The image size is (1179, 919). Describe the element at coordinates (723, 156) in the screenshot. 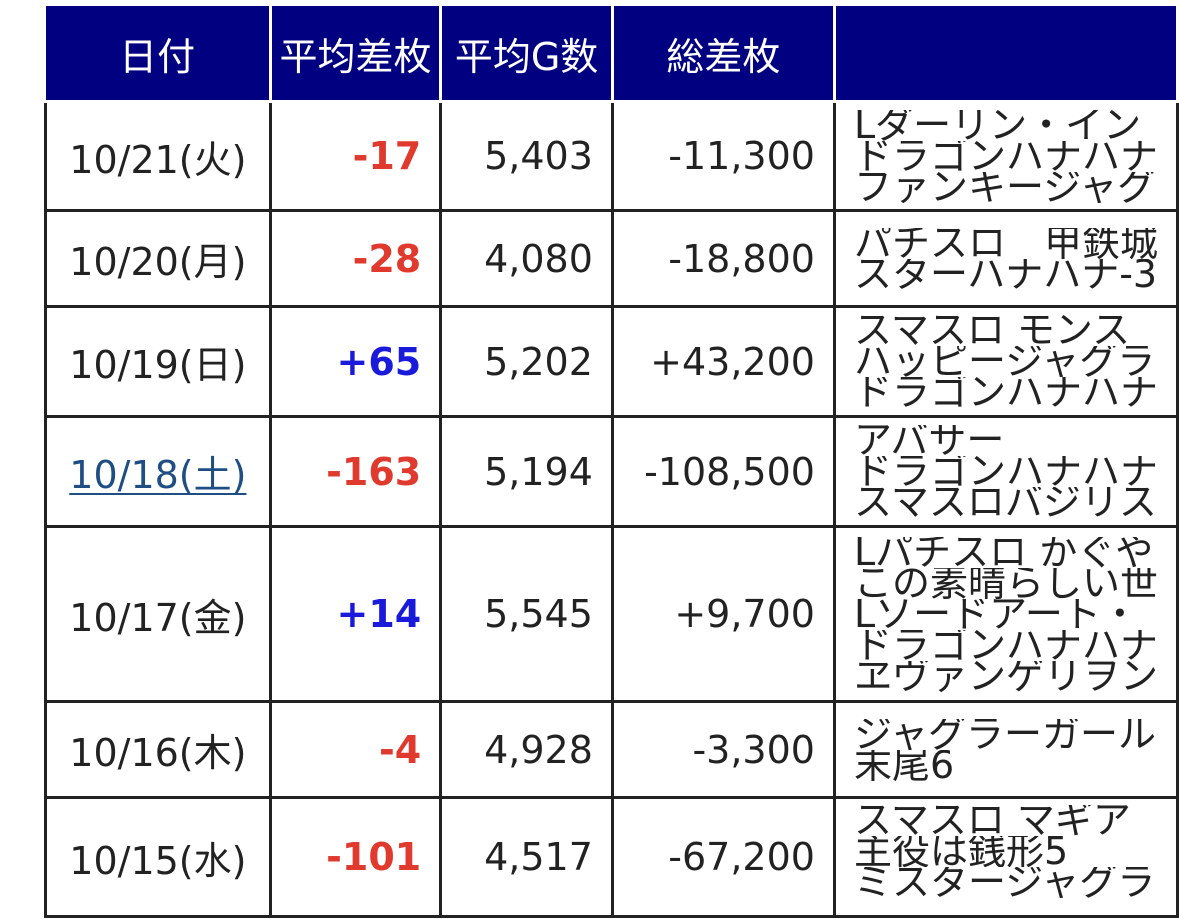

I see `row-total-diff: -11,300` at that location.